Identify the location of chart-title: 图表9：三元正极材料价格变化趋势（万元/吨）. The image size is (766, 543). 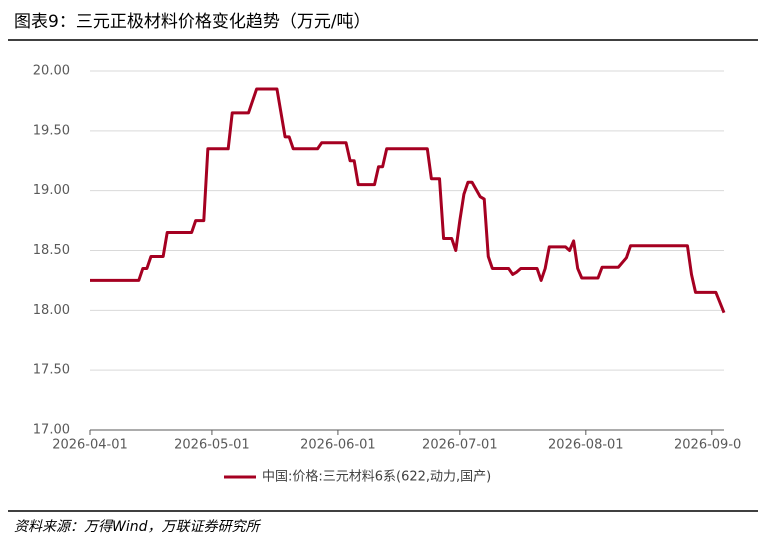
(192, 22).